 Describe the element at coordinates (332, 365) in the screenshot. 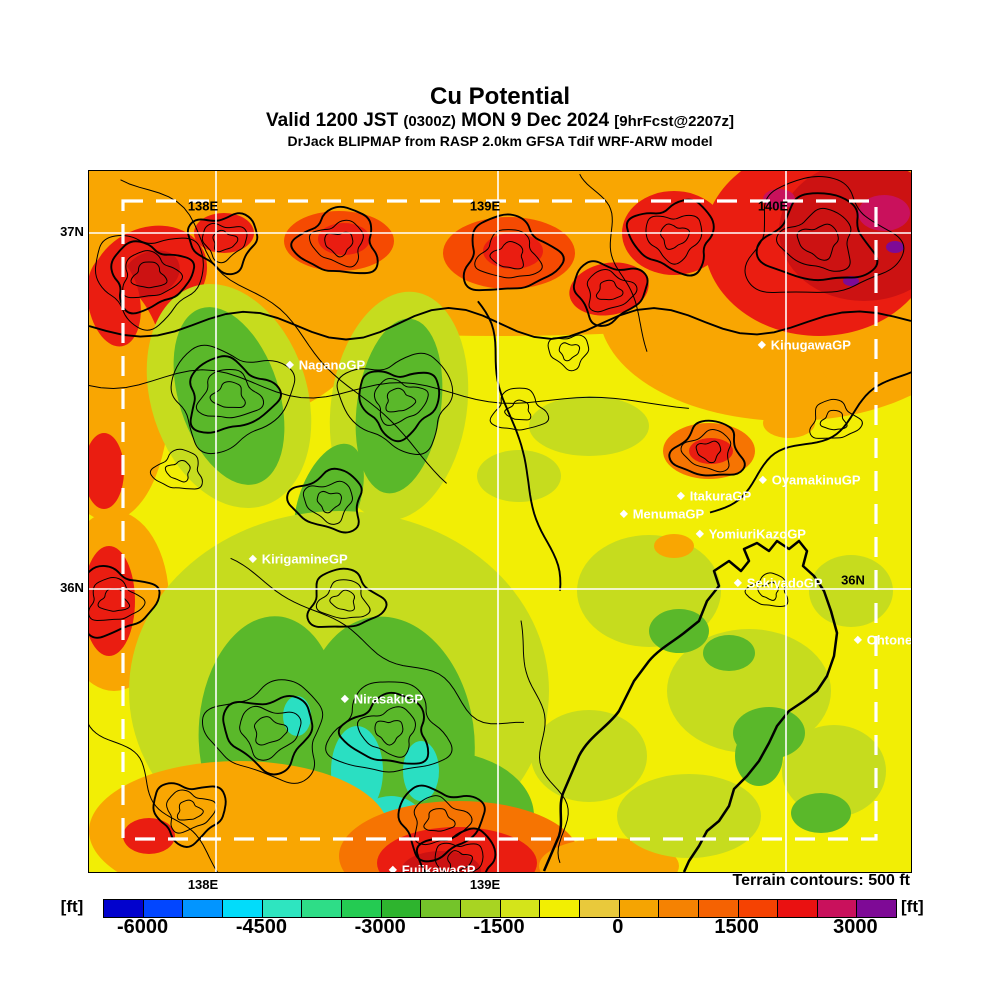

I see `site-label: NaganoGP` at that location.